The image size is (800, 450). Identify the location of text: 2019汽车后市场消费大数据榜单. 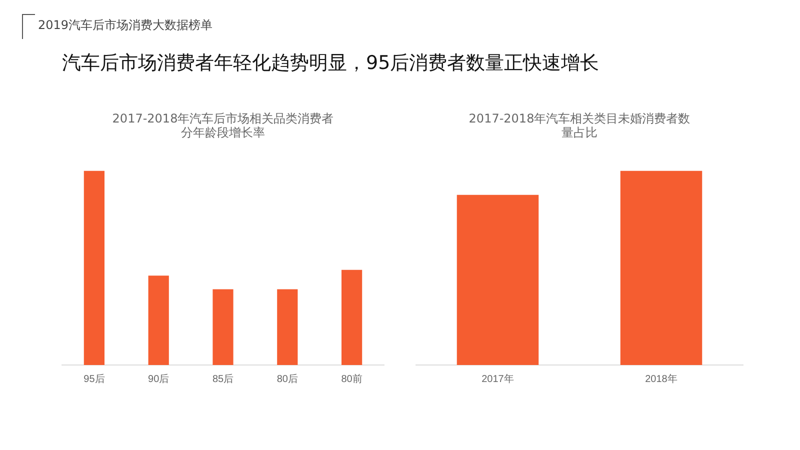
(125, 25).